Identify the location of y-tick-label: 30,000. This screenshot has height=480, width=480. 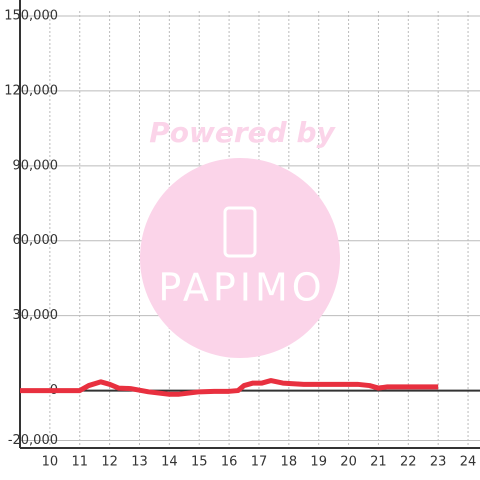
(36, 315).